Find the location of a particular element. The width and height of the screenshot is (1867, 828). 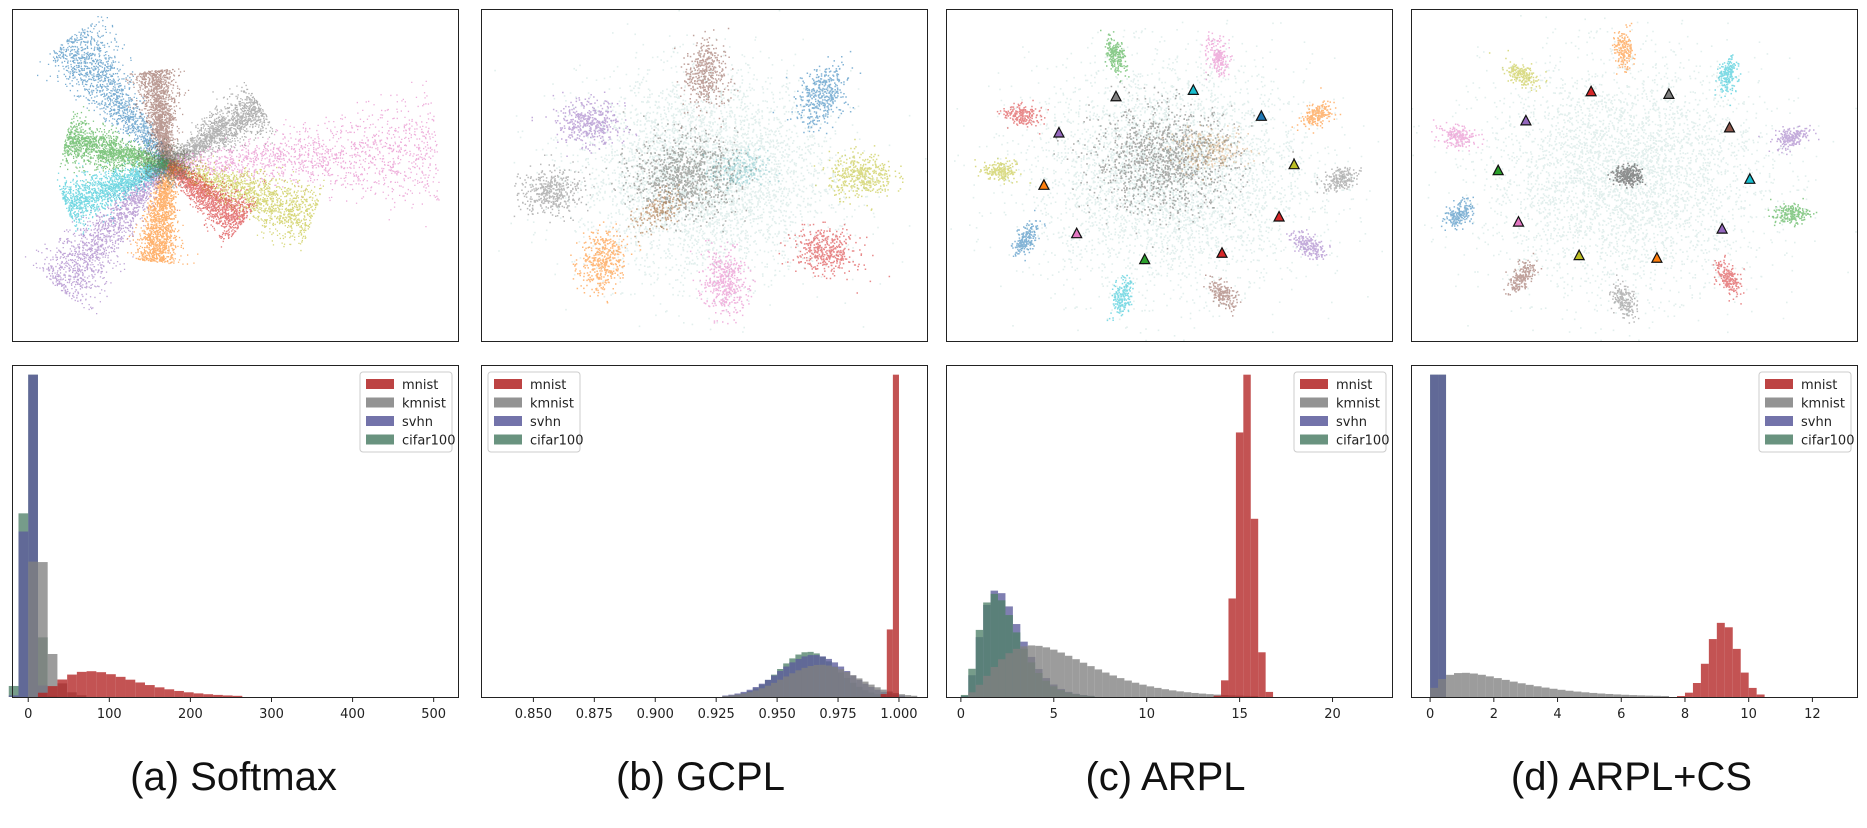

x-tick-label: 300 is located at coordinates (271, 714).